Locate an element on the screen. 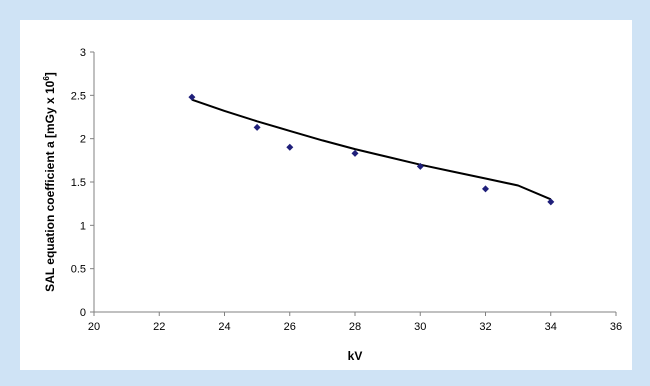 The height and width of the screenshot is (386, 650). x-ticks: 20 22 24 26 28 30 32 34 36 is located at coordinates (355, 322).